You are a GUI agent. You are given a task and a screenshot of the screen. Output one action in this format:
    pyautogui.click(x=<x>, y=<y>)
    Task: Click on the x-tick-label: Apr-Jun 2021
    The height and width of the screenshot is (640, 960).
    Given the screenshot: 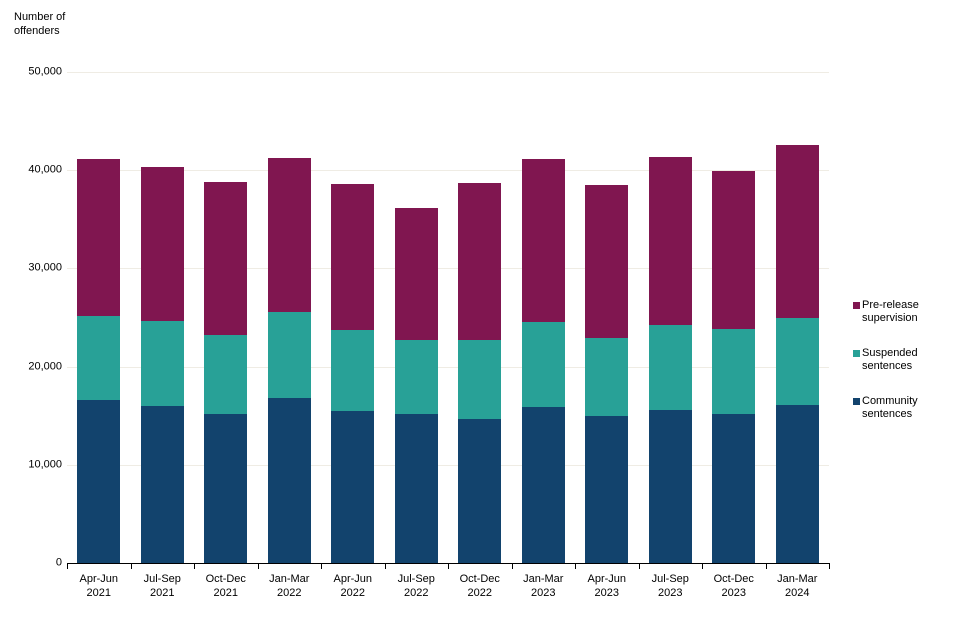 What is the action you would take?
    pyautogui.click(x=99, y=586)
    